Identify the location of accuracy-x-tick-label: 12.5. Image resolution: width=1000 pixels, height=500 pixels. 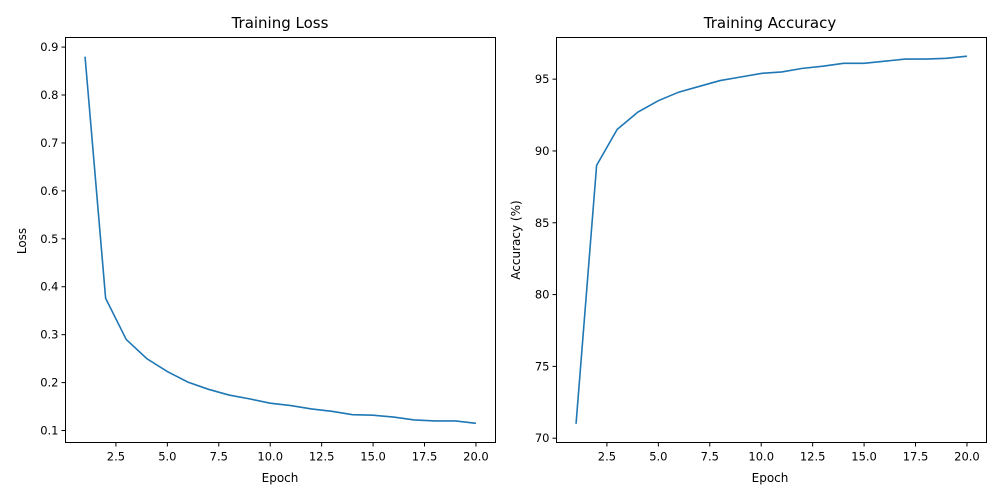
(813, 457).